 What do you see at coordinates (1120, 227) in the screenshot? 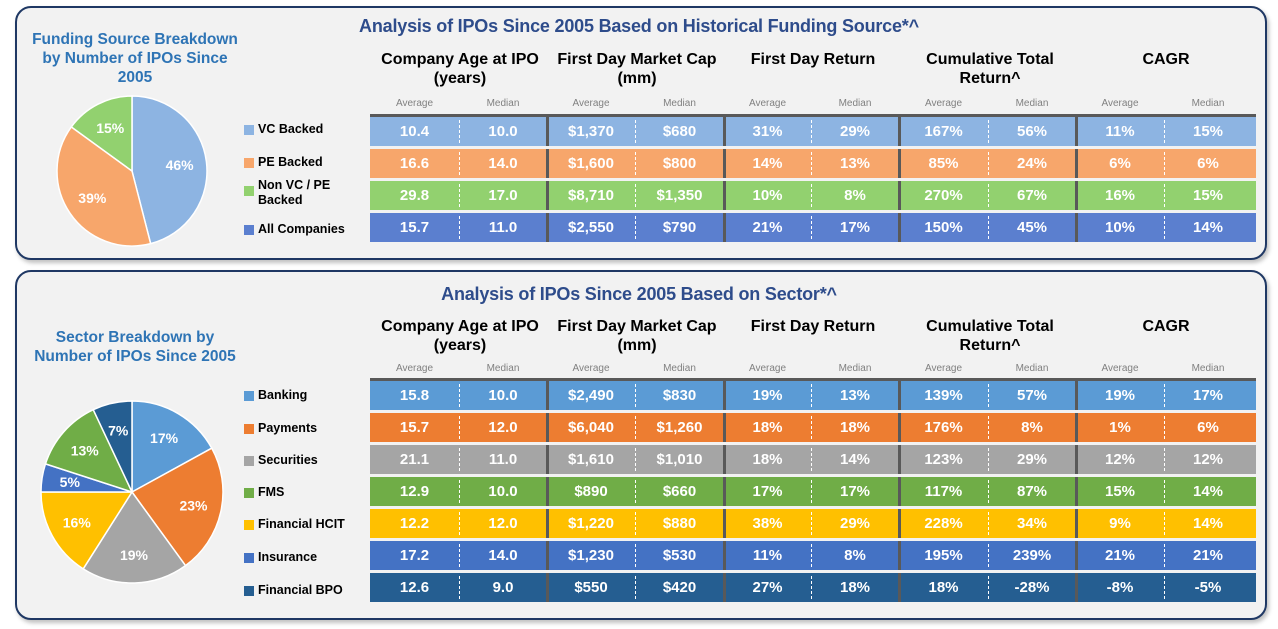
I see `value-cell: 10%` at bounding box center [1120, 227].